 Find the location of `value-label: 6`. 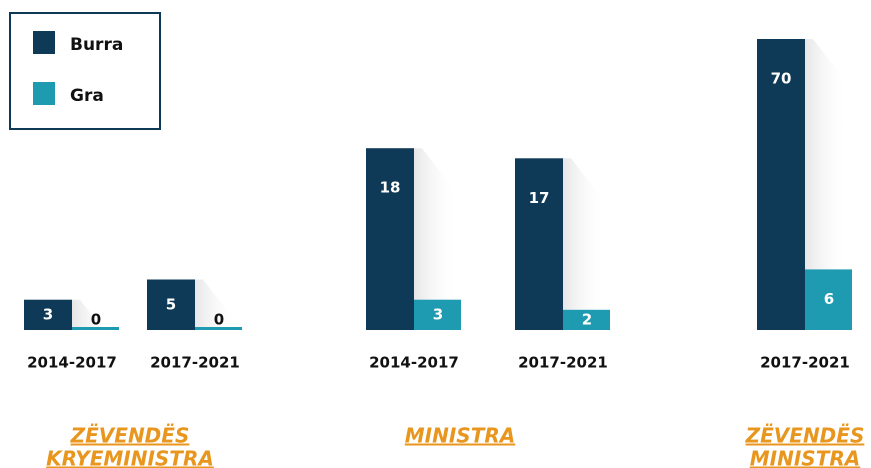

value-label: 6 is located at coordinates (829, 299).